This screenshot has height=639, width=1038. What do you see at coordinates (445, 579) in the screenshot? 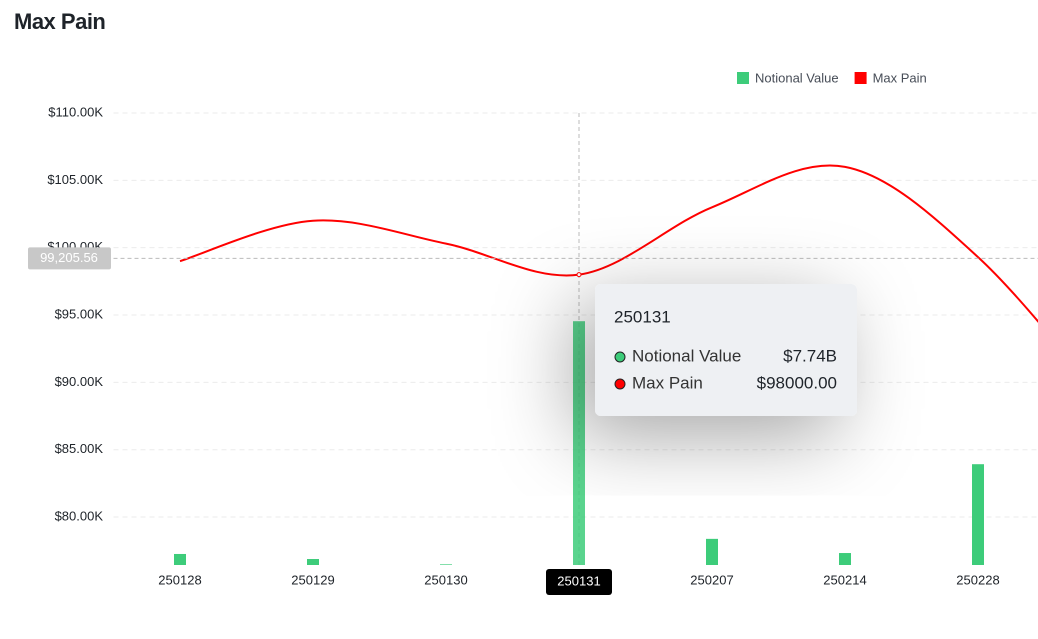
I see `x-tick-label: 250130` at bounding box center [445, 579].